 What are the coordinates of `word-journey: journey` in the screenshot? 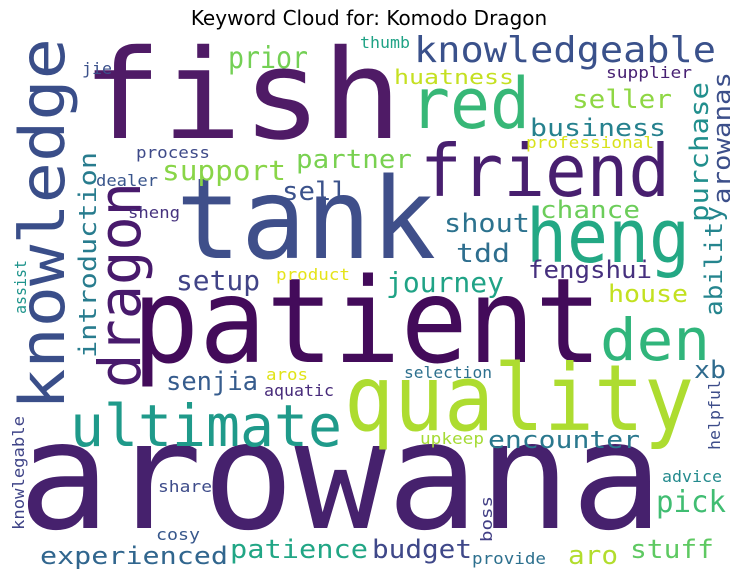 It's located at (445, 282).